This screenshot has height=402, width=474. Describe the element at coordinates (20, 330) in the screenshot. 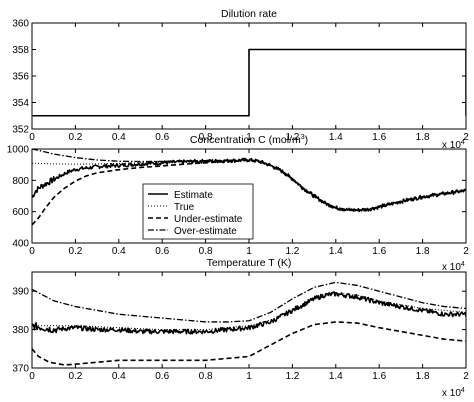

I see `y-tick-label: 380` at that location.